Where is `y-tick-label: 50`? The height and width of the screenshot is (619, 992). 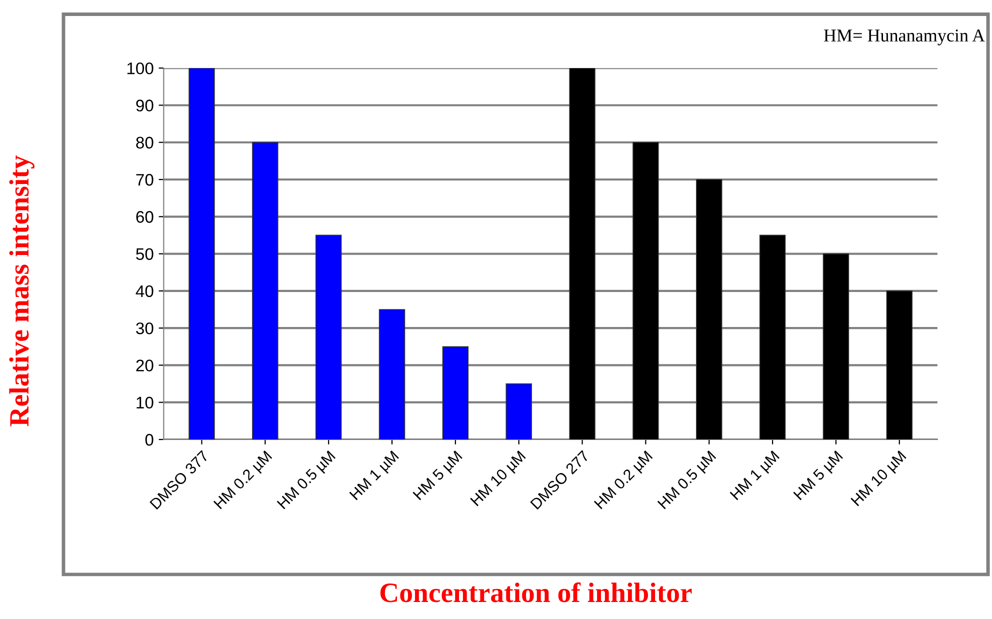 y-tick-label: 50 is located at coordinates (145, 254).